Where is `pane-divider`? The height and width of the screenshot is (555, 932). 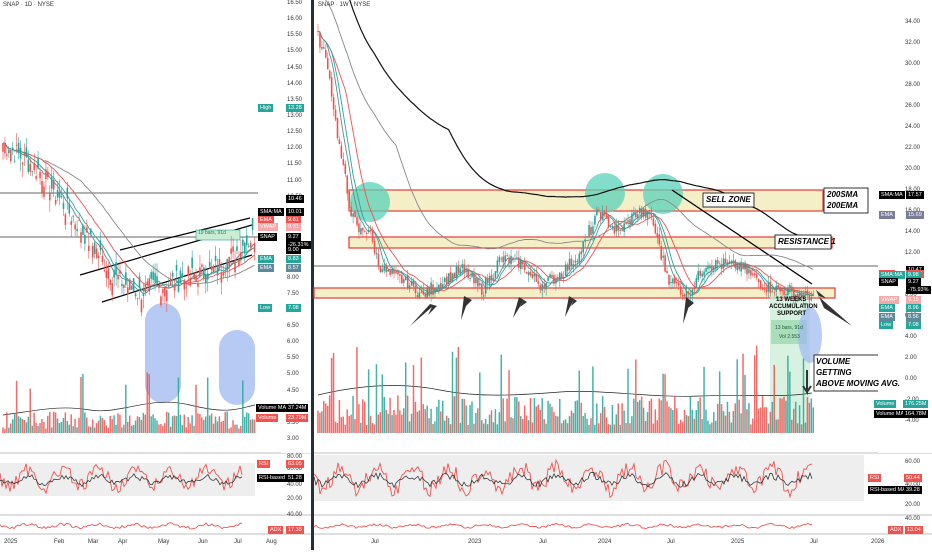
pane-divider is located at coordinates (312, 275).